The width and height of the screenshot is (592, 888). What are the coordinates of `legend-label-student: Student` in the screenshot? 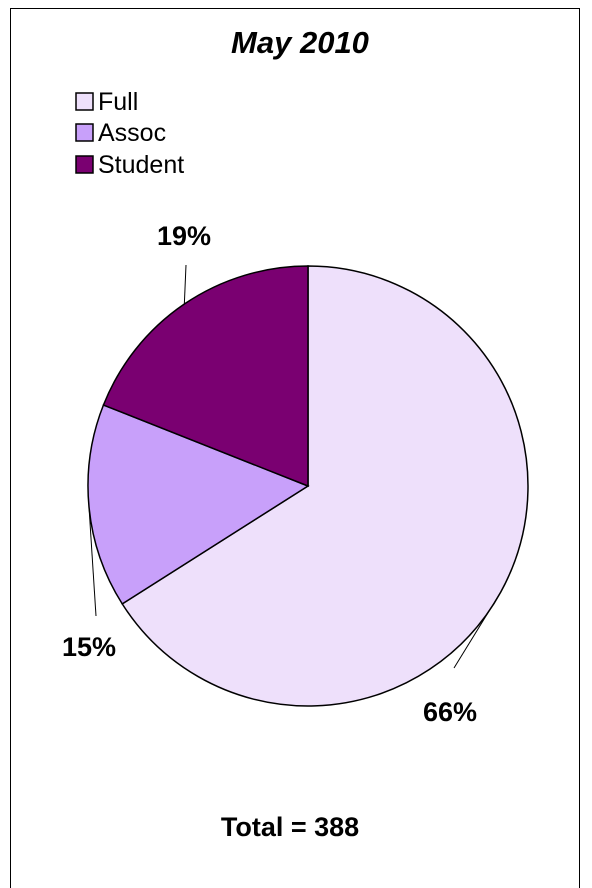 It's located at (141, 165).